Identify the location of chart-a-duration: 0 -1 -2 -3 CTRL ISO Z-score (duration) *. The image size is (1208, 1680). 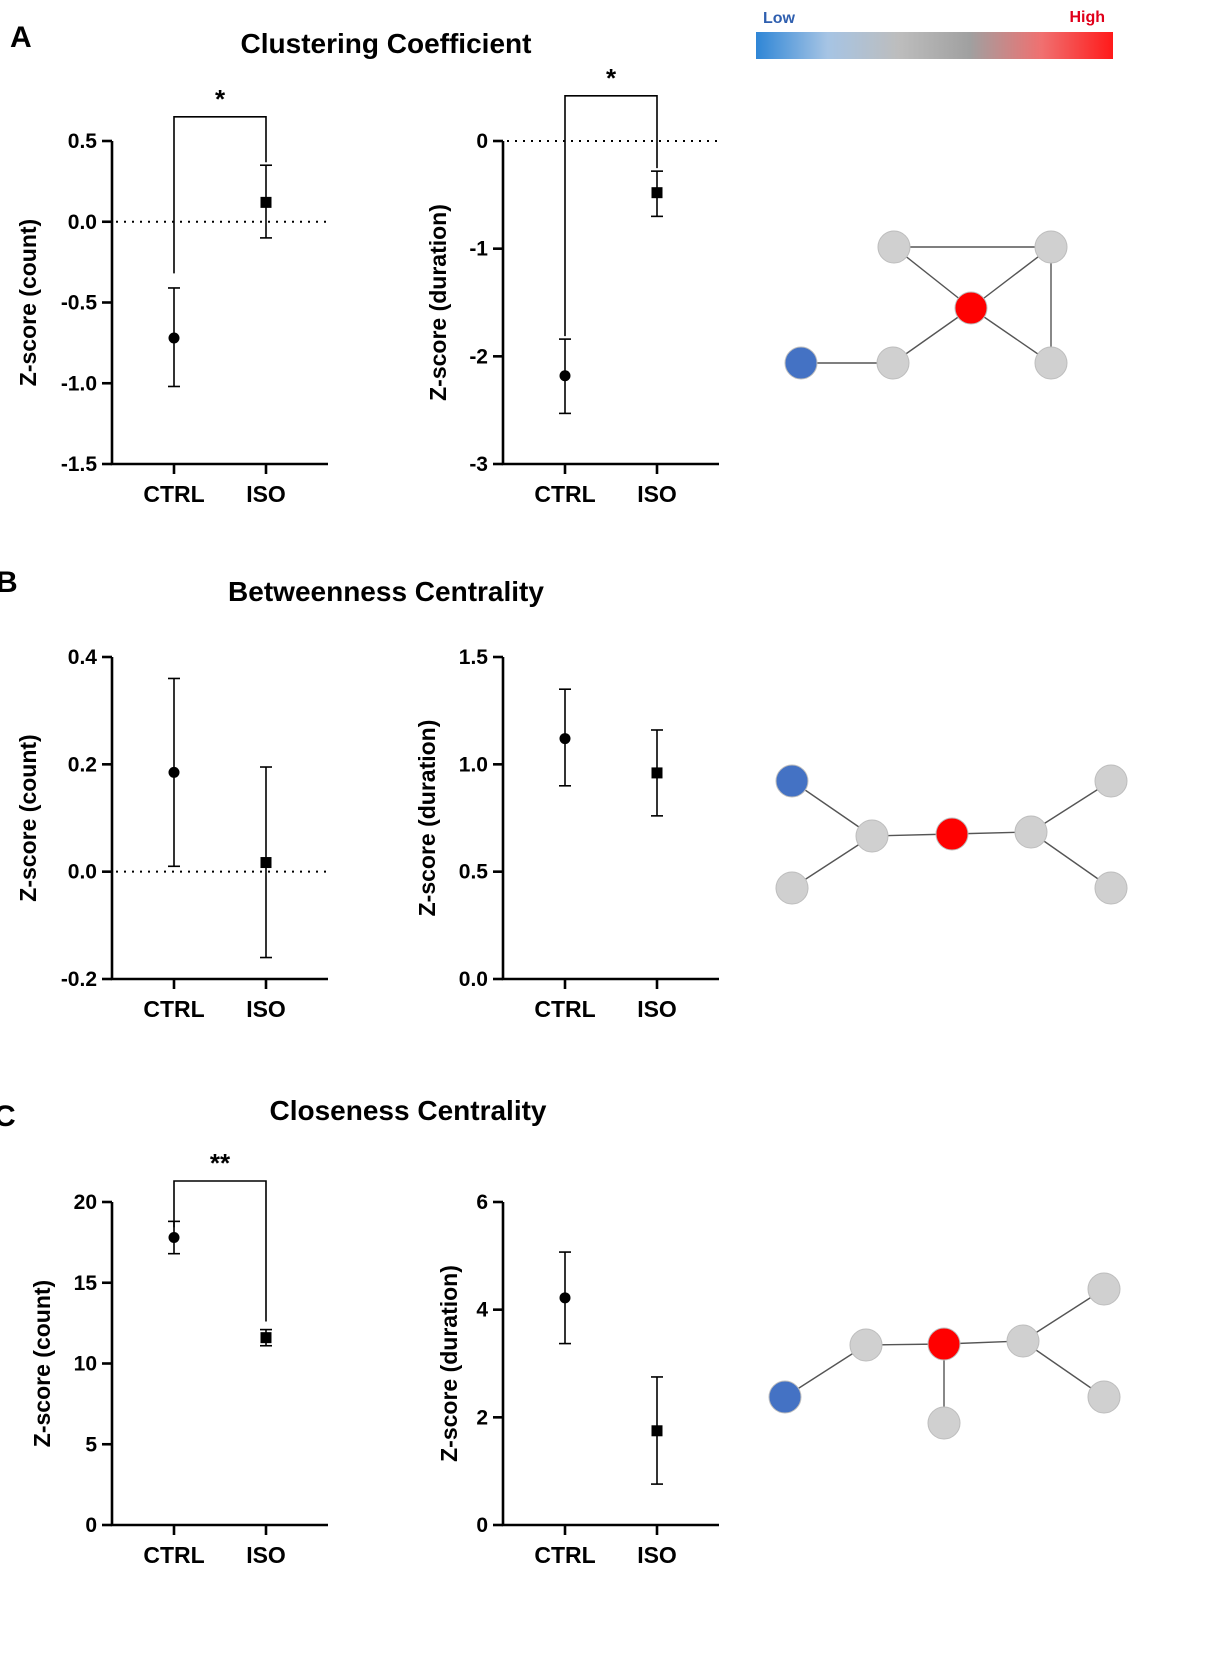
(572, 285).